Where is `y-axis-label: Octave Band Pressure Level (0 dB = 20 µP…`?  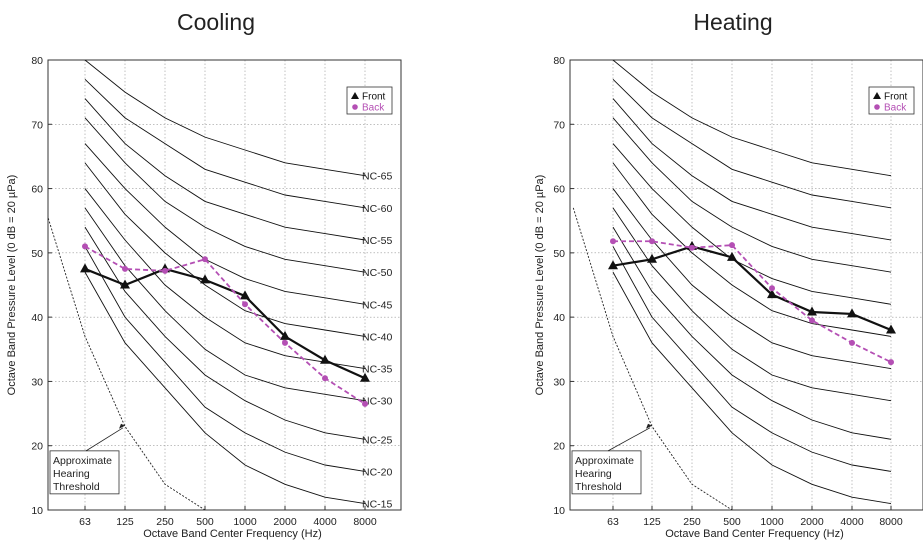
y-axis-label: Octave Band Pressure Level (0 dB = 20 µP… is located at coordinates (540, 285).